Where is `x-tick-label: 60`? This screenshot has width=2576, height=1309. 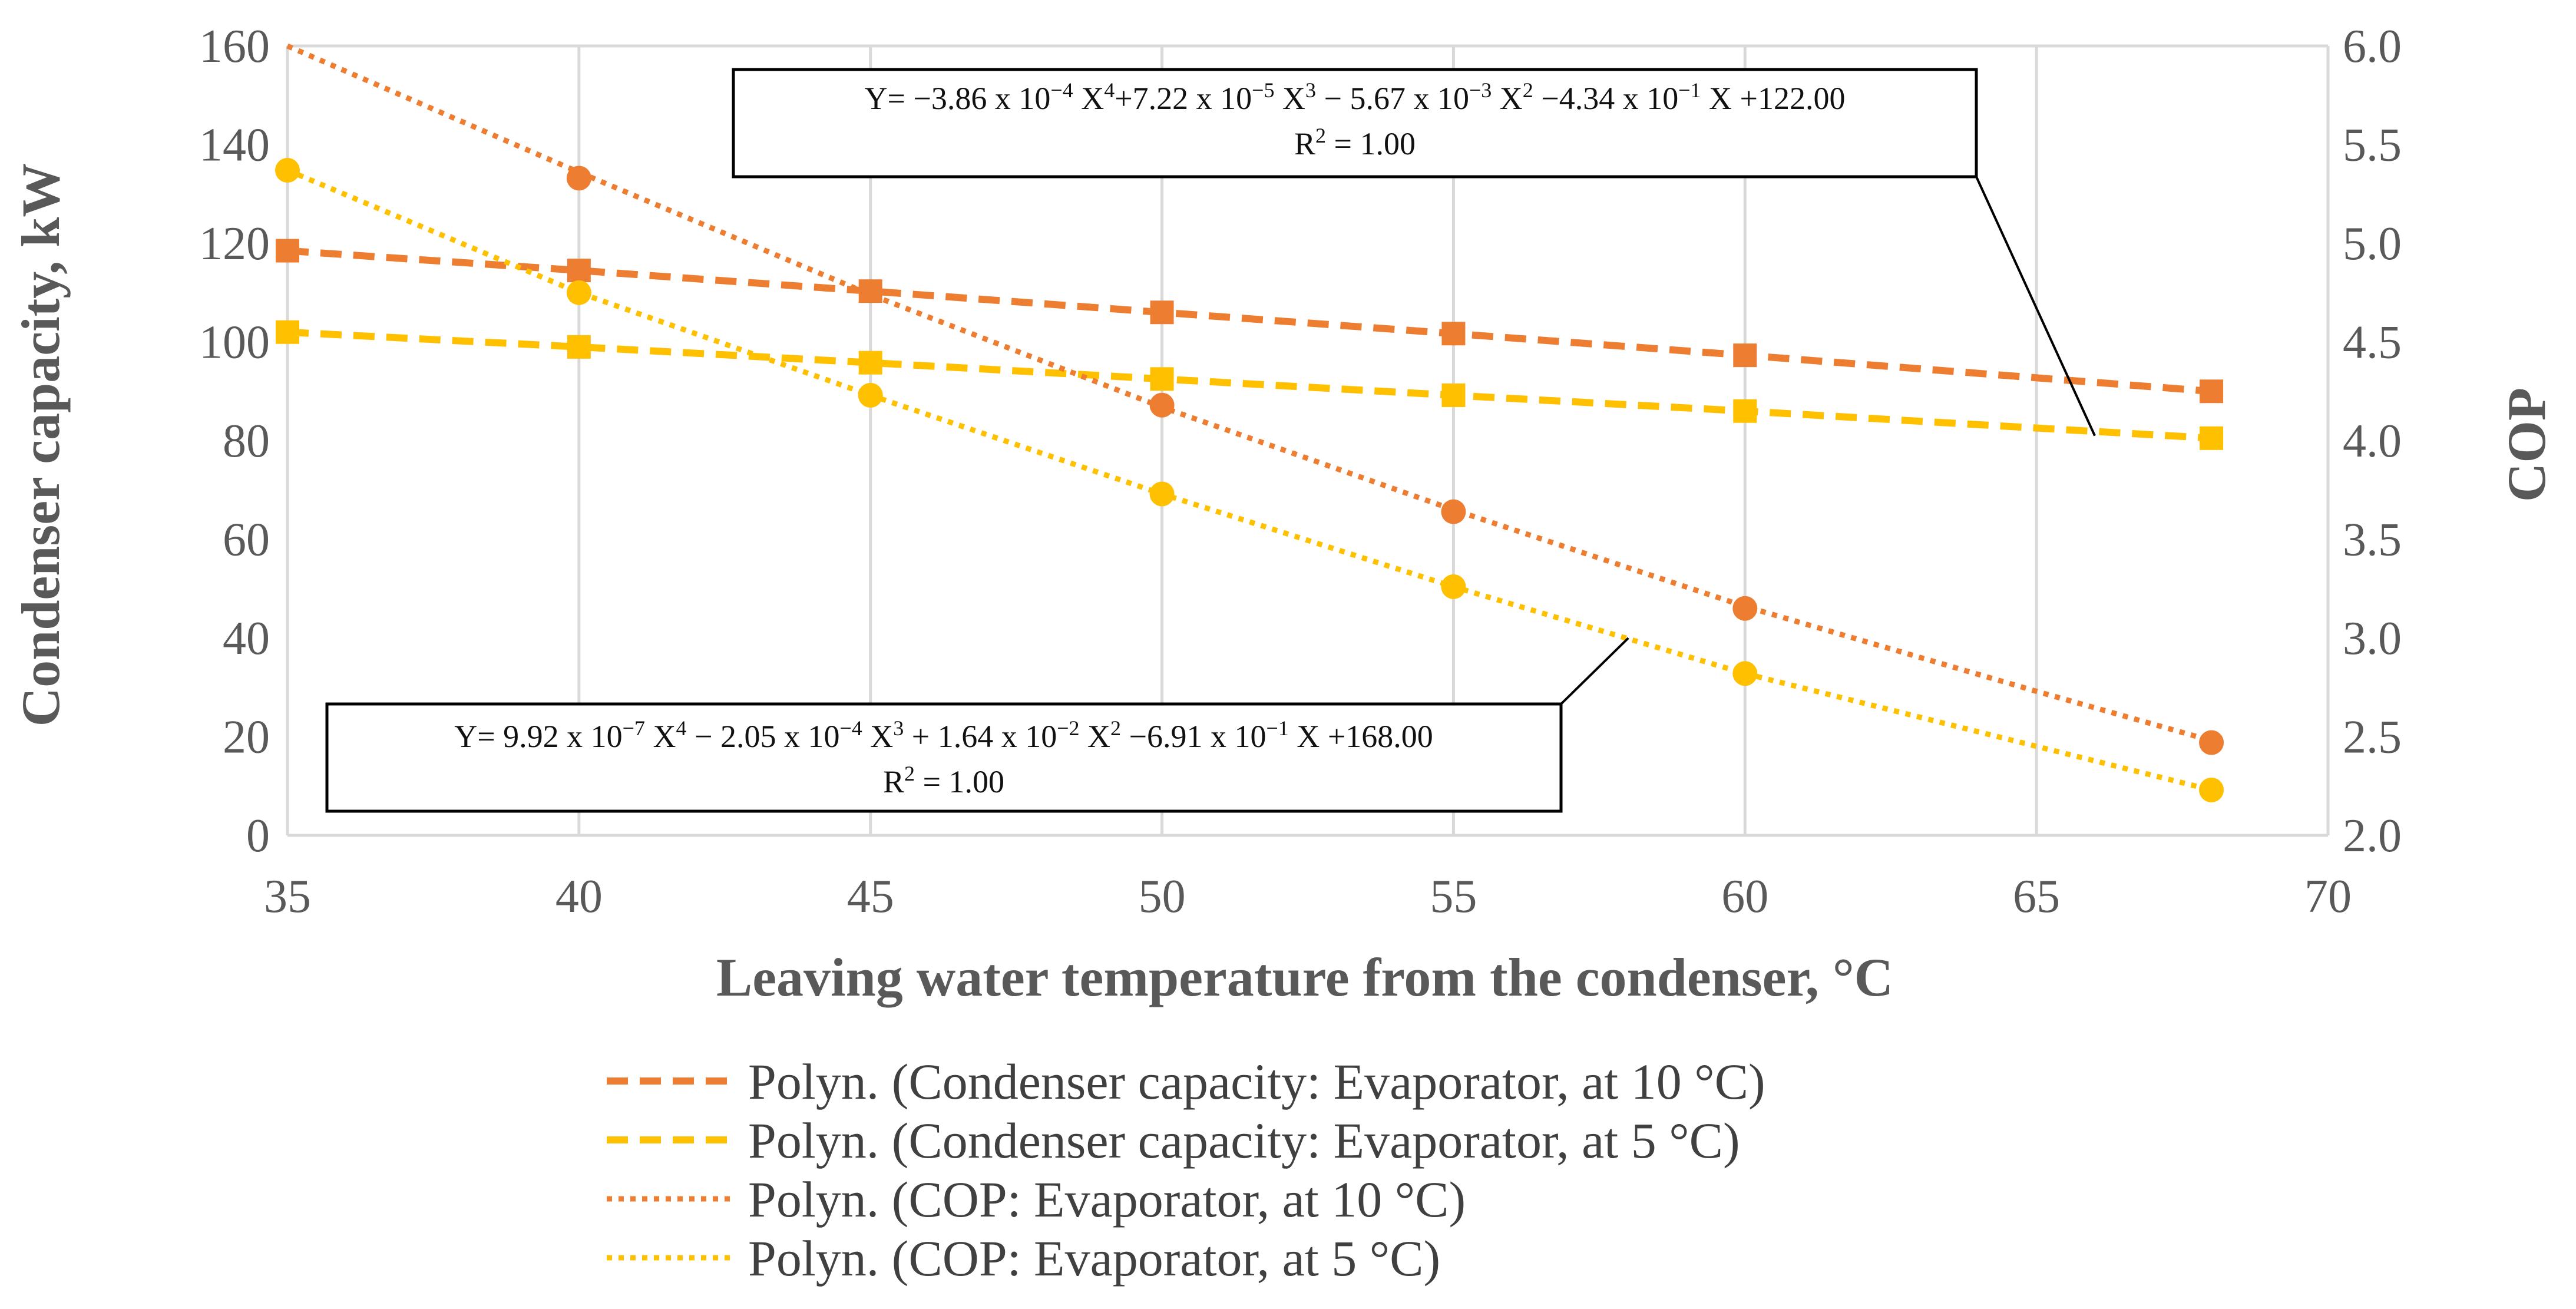 x-tick-label: 60 is located at coordinates (1744, 897).